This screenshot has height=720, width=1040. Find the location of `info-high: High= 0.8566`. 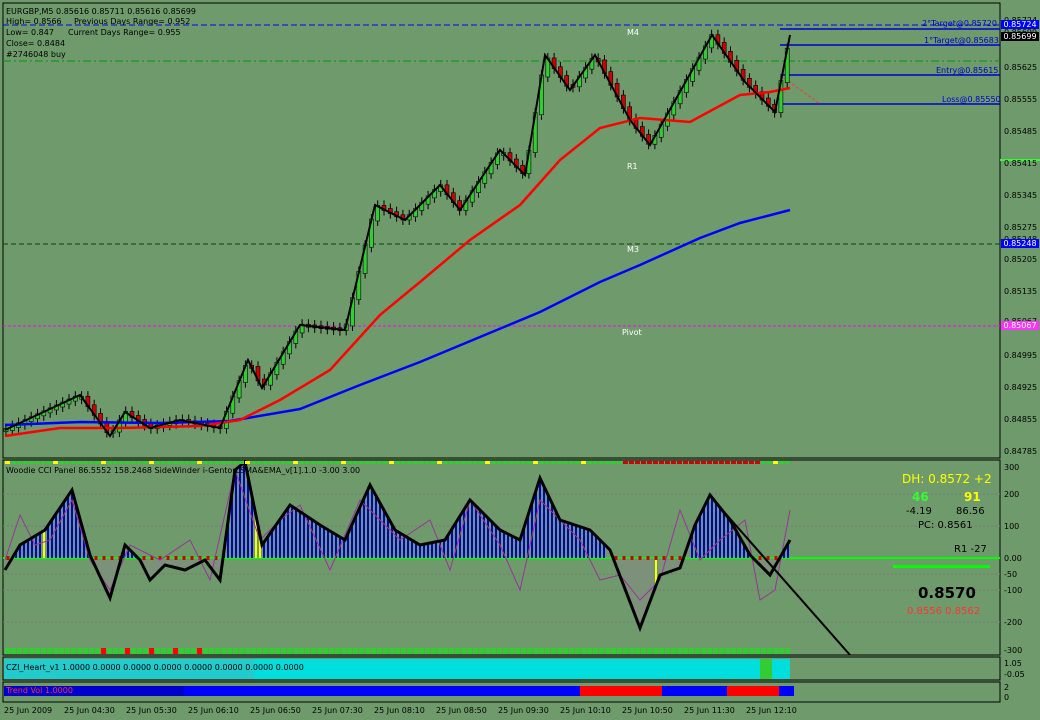

info-high: High= 0.8566 is located at coordinates (34, 21).